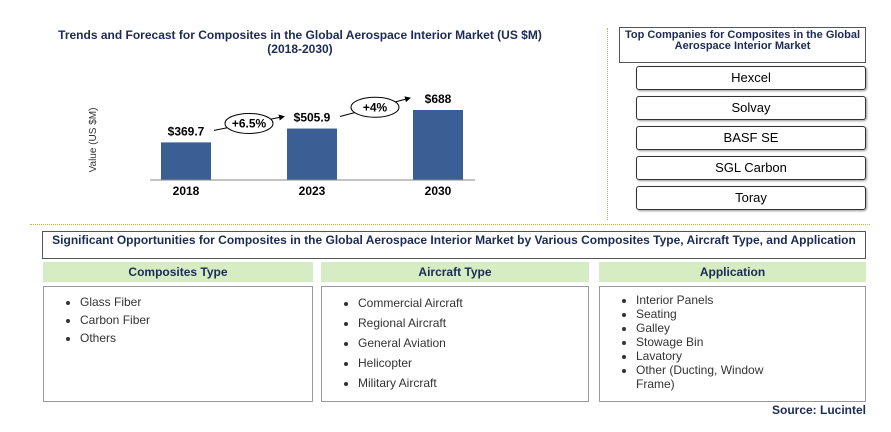 The height and width of the screenshot is (432, 891). I want to click on list-item: Other (Ducting, Window Frame), so click(701, 377).